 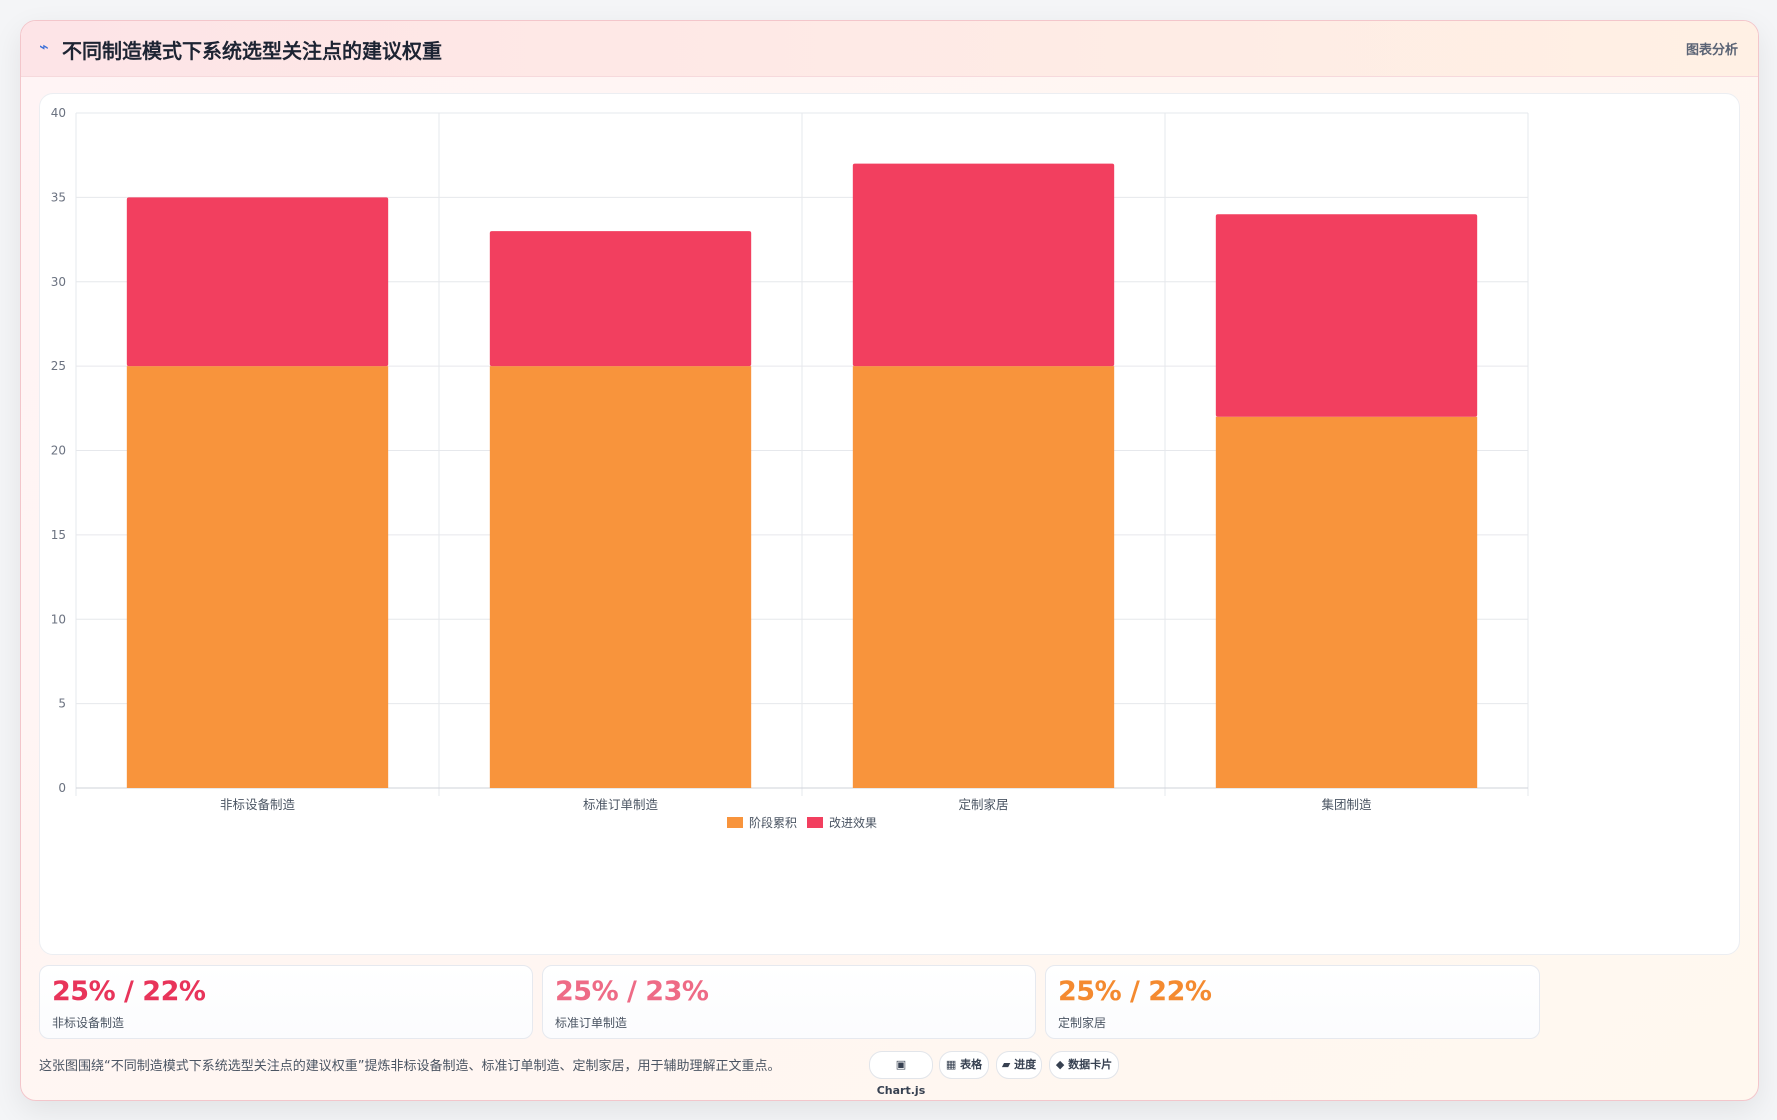 What do you see at coordinates (773, 822) in the screenshot?
I see `legend-label: 阶段累积` at bounding box center [773, 822].